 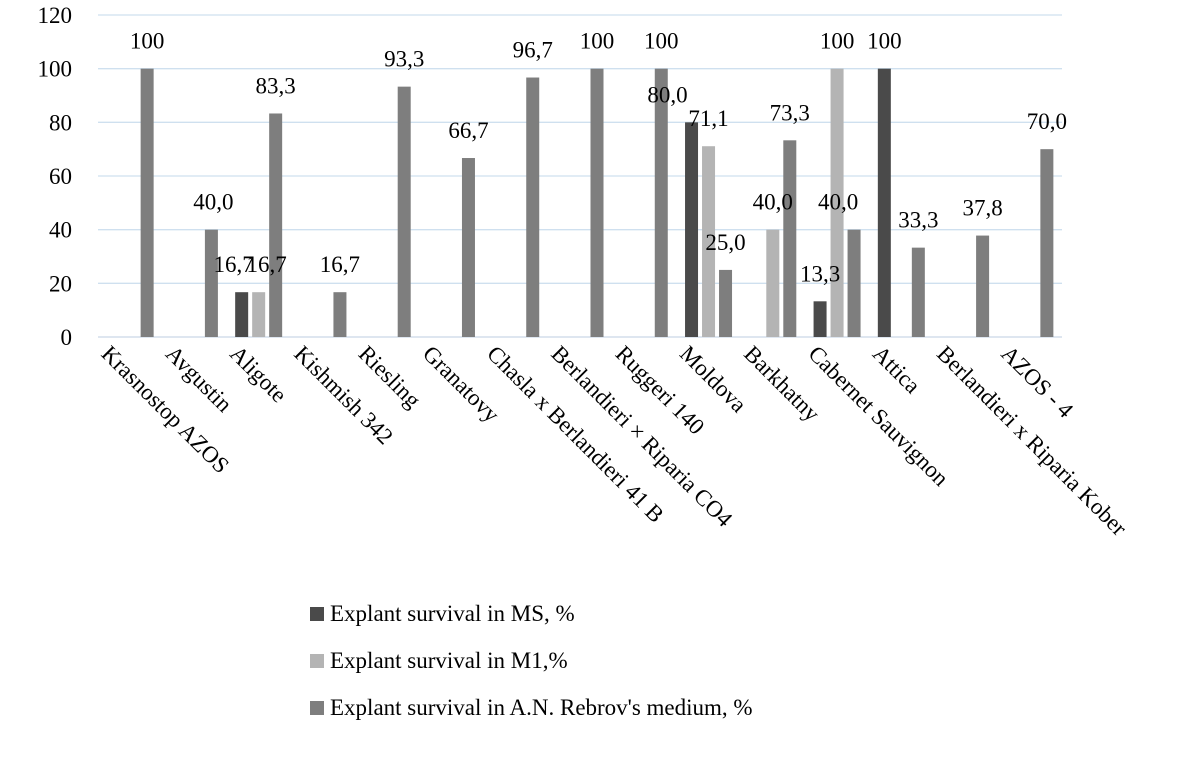 I want to click on data-label: 70,0, so click(x=1047, y=121).